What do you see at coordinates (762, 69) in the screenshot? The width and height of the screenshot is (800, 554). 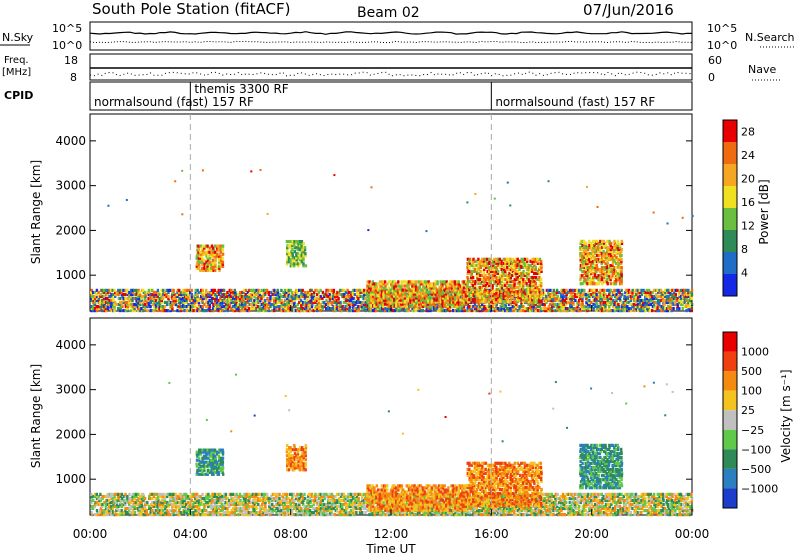 I see `nave-label: Nave` at bounding box center [762, 69].